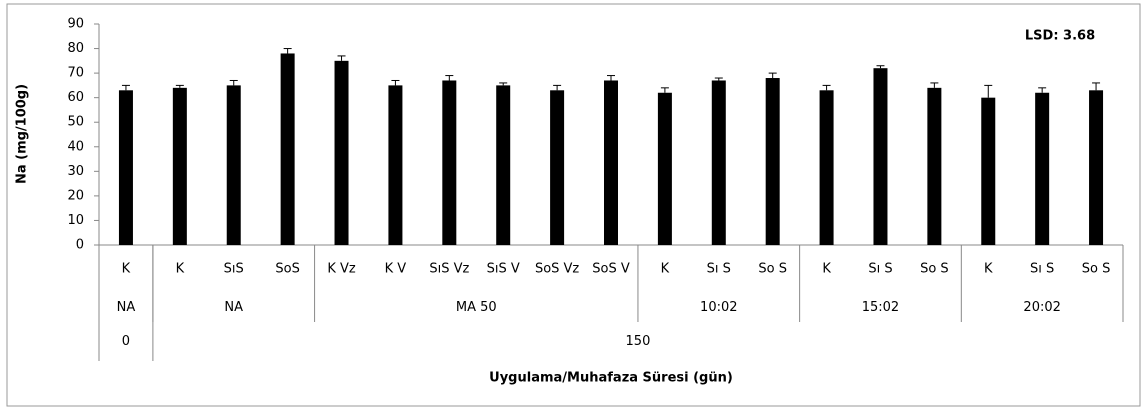 This screenshot has width=1147, height=416. Describe the element at coordinates (126, 341) in the screenshot. I see `period-label: 0` at that location.